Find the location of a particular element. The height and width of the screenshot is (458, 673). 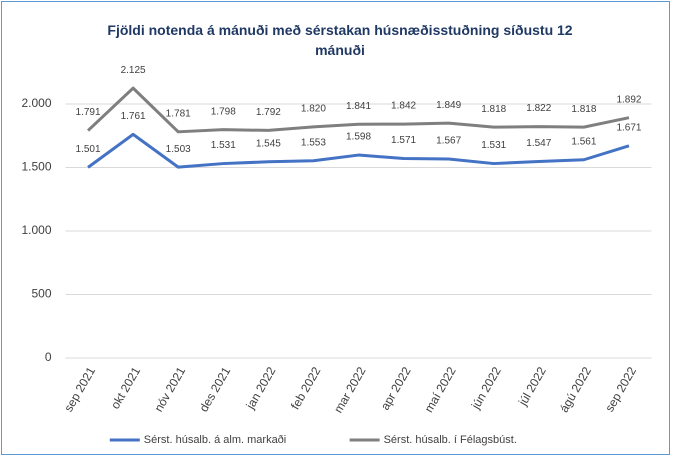

x-tick-label: sep 2021 is located at coordinates (79, 389).